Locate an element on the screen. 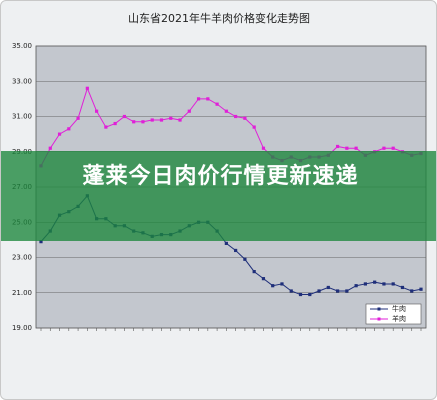  y-tick-label: 23.00 is located at coordinates (22, 258).